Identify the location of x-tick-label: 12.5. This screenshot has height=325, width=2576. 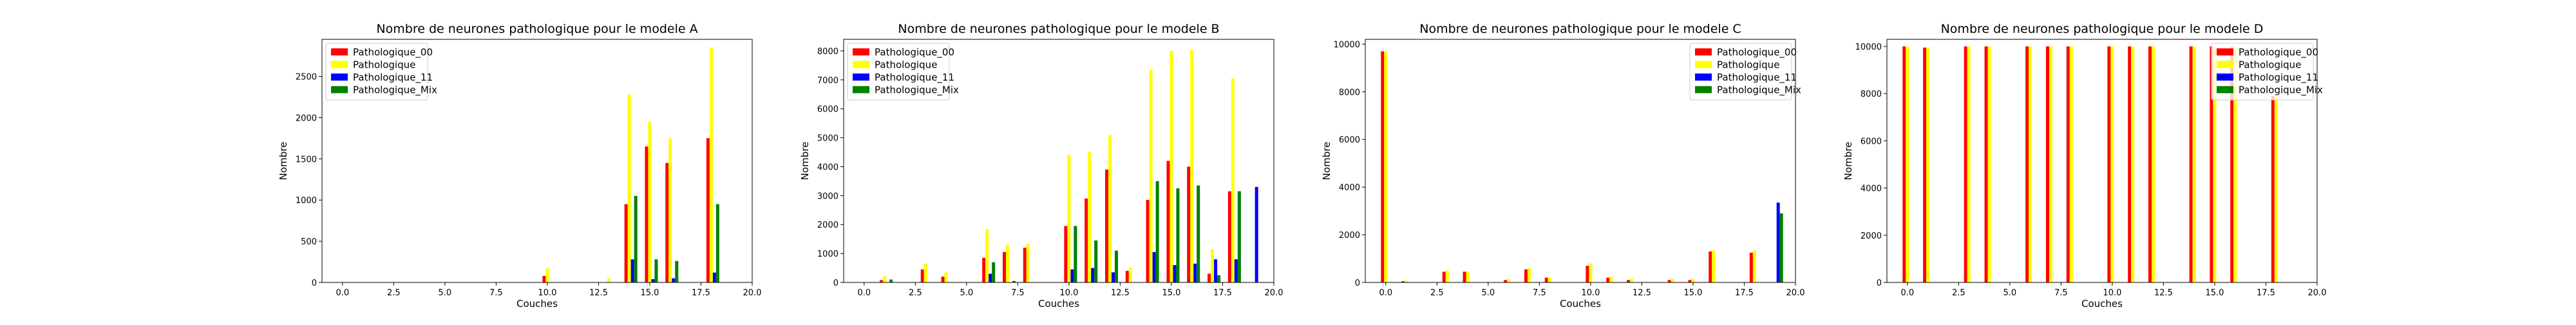
(1642, 293).